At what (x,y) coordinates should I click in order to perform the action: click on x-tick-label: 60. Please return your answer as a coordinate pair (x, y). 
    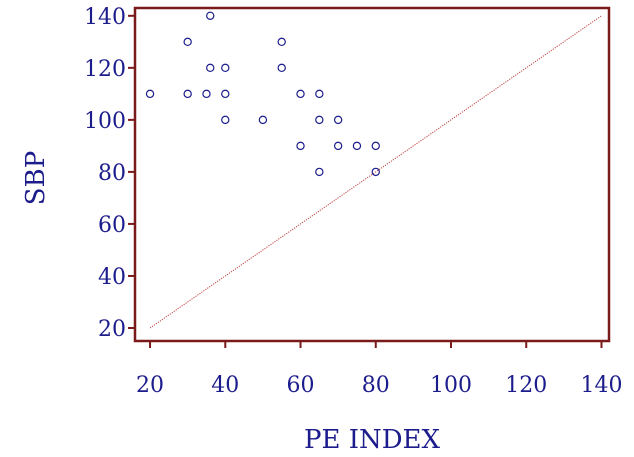
    Looking at the image, I should click on (301, 385).